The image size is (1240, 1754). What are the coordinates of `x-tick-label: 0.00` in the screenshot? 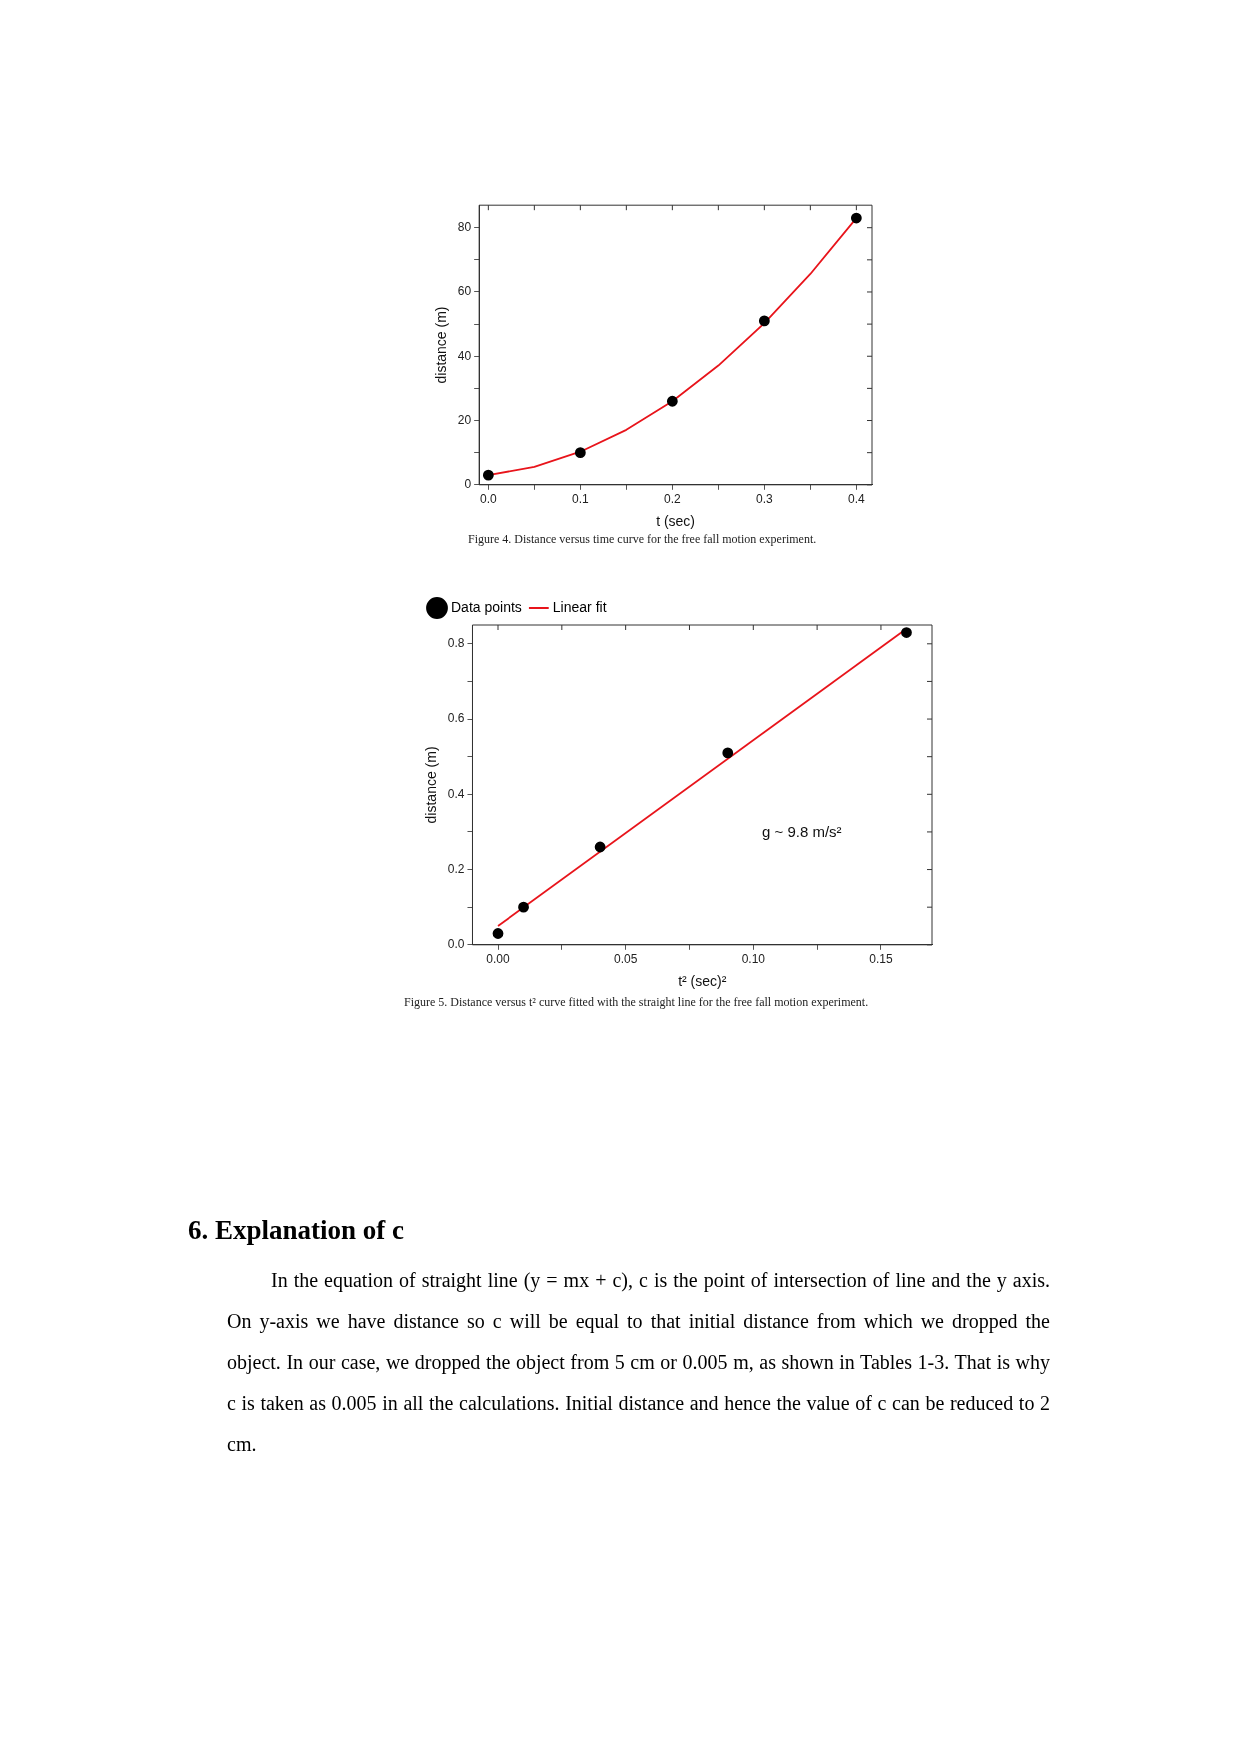 It's located at (498, 959).